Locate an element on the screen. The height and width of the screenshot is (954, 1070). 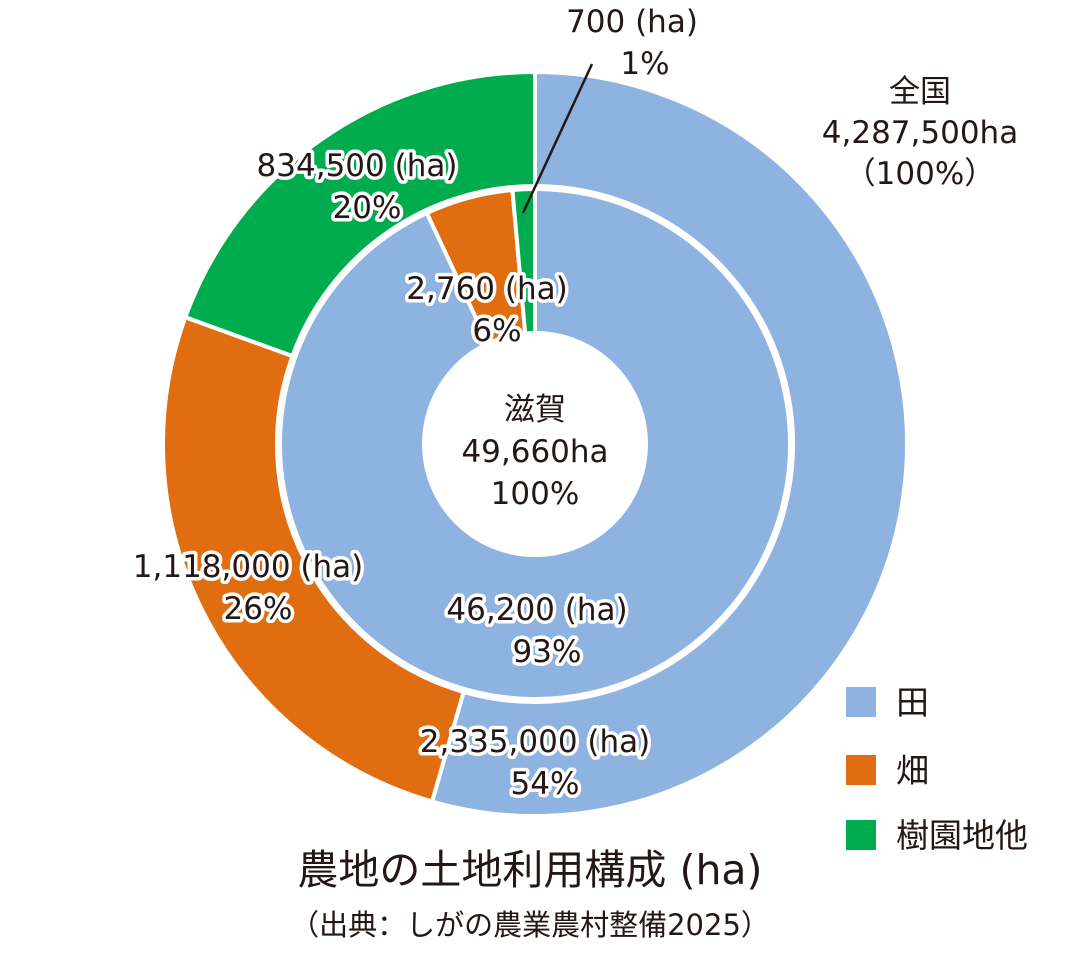
chart-source: （出典：しがの農業農村整備2025） is located at coordinates (530, 925).